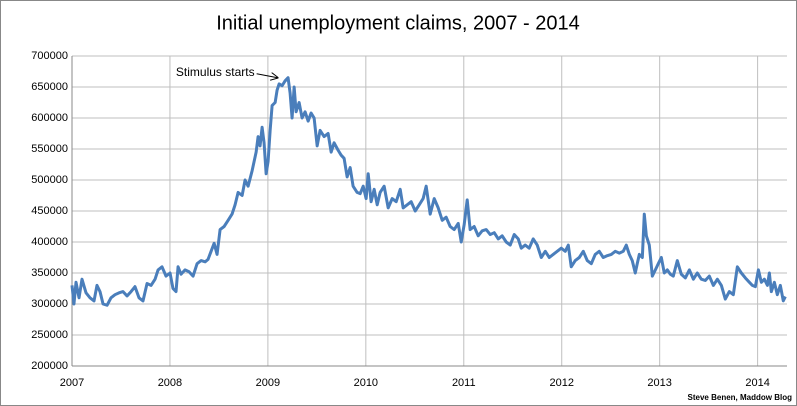  Describe the element at coordinates (366, 383) in the screenshot. I see `x-tick-label: 2010` at that location.